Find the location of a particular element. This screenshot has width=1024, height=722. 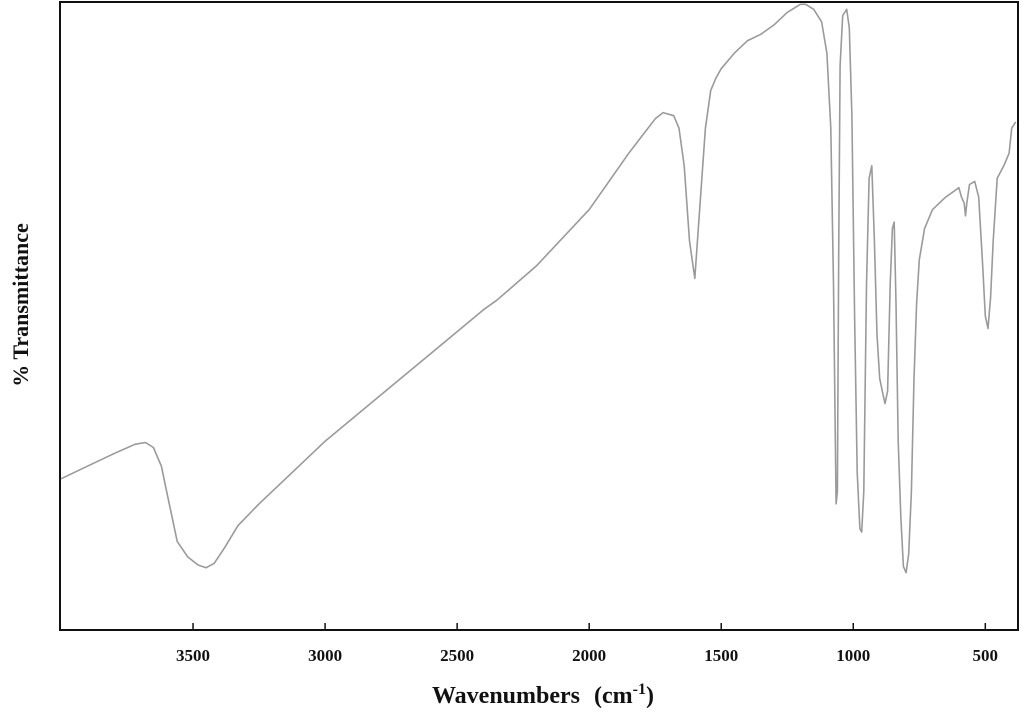

x-tick-label: 2000 is located at coordinates (589, 655).